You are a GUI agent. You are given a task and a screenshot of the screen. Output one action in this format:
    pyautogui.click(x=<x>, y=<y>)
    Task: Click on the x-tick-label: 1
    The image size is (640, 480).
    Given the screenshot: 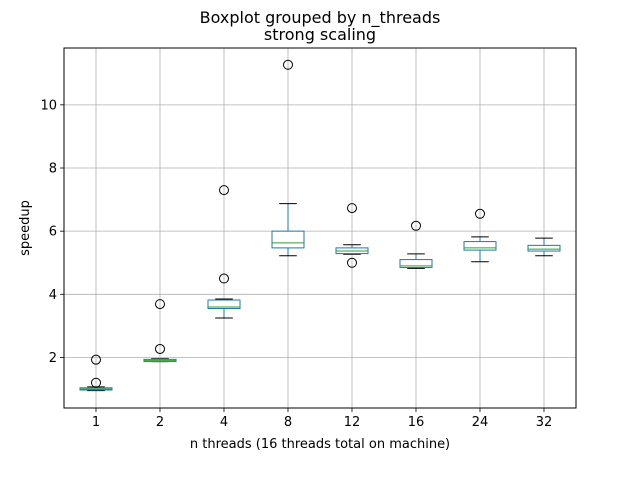 What is the action you would take?
    pyautogui.click(x=96, y=422)
    